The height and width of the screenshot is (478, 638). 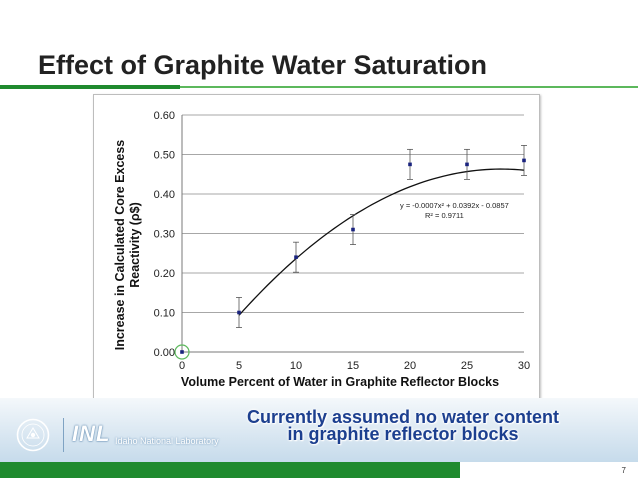 What do you see at coordinates (403, 417) in the screenshot?
I see `assumption-note-line1: Currently assumed no water content` at bounding box center [403, 417].